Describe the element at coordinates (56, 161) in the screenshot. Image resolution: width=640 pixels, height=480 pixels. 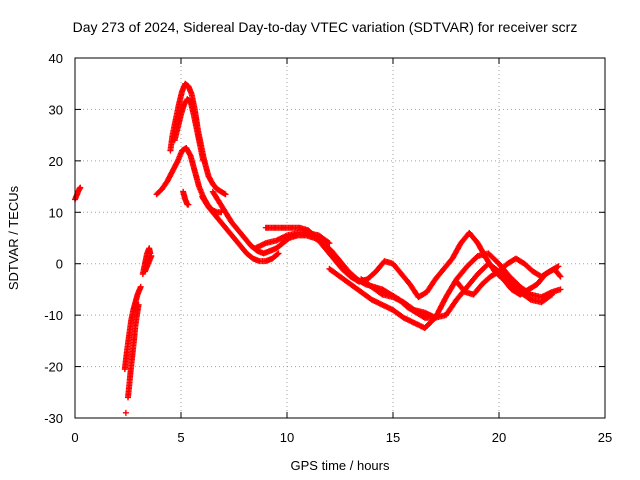
I see `y-tick-label: 20` at that location.